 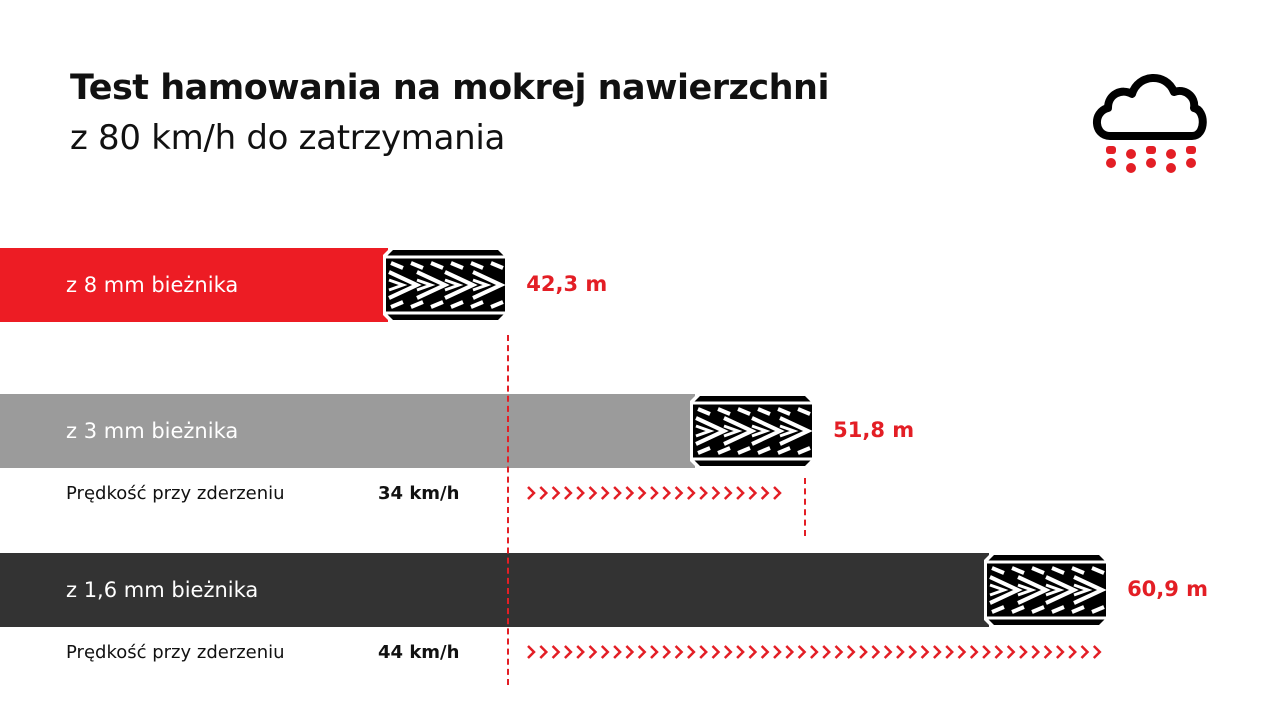 What do you see at coordinates (419, 493) in the screenshot?
I see `impact-speed-value: 34 km/h` at bounding box center [419, 493].